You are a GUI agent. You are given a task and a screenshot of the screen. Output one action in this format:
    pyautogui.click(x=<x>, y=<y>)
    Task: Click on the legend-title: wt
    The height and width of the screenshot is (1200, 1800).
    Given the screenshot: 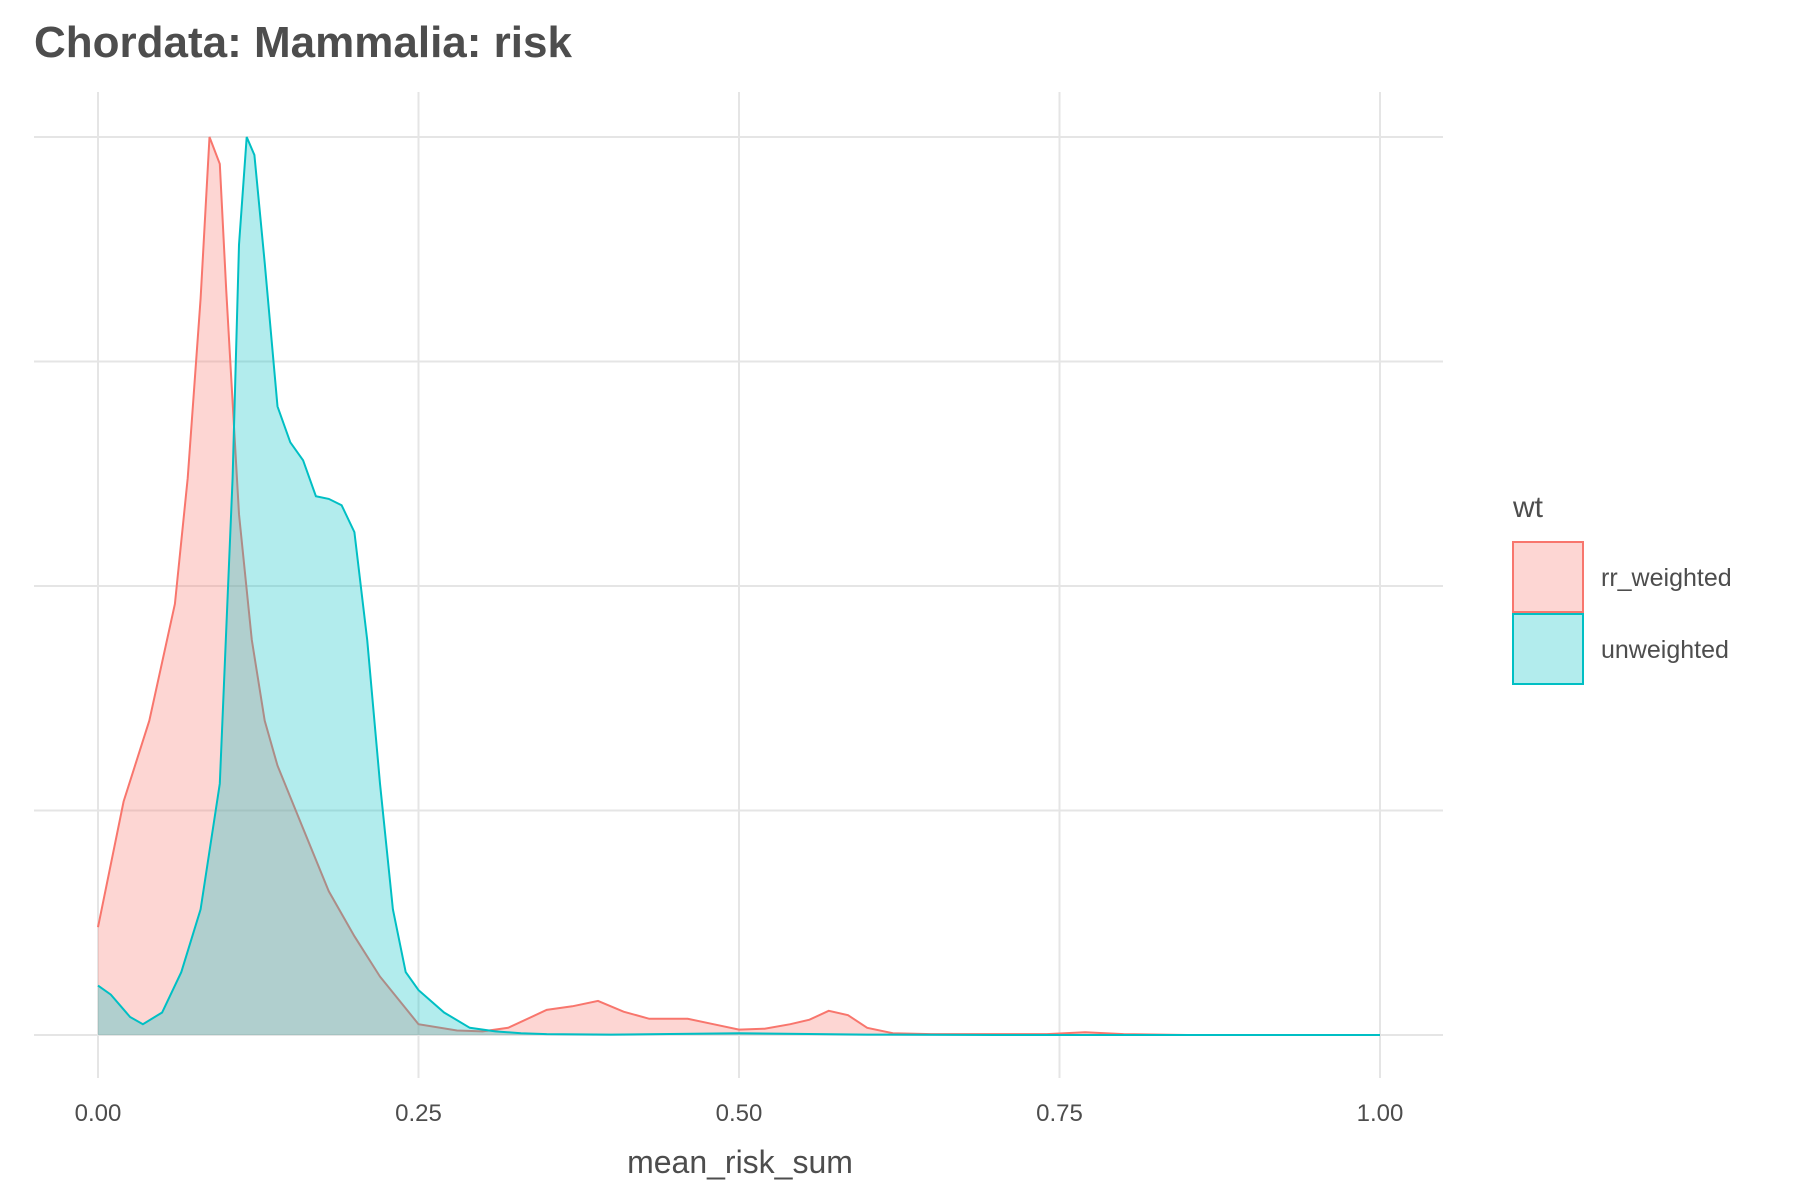 What is the action you would take?
    pyautogui.click(x=1528, y=507)
    